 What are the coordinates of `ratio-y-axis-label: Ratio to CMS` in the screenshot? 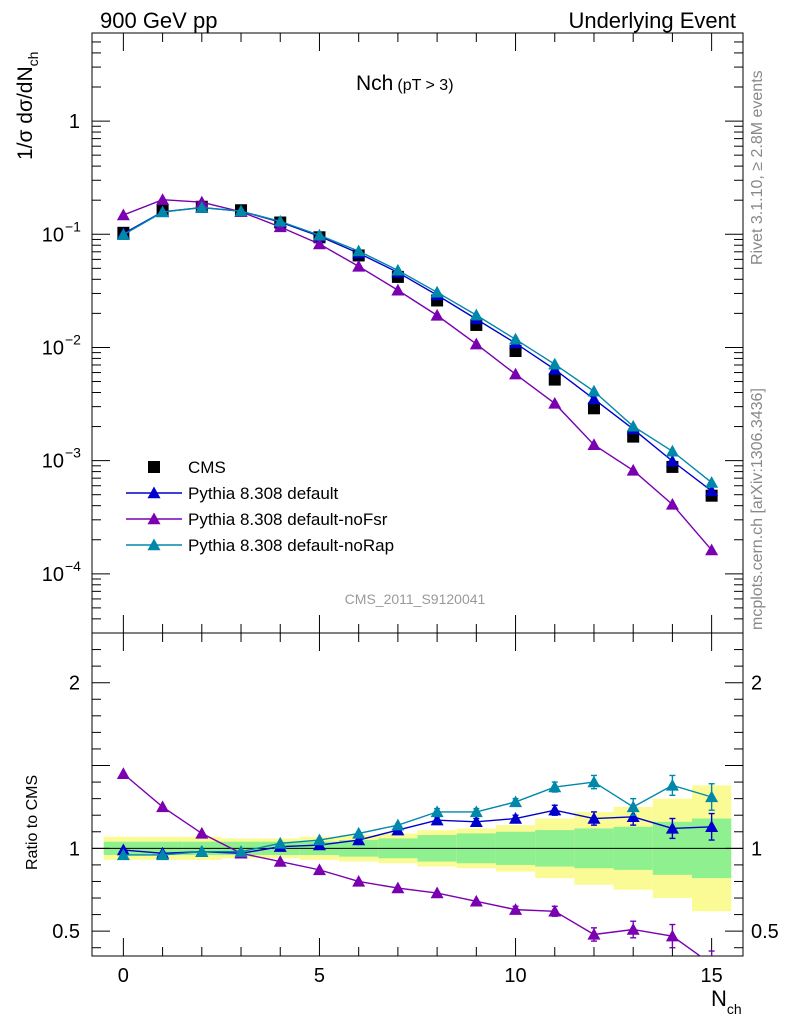 It's located at (32, 822).